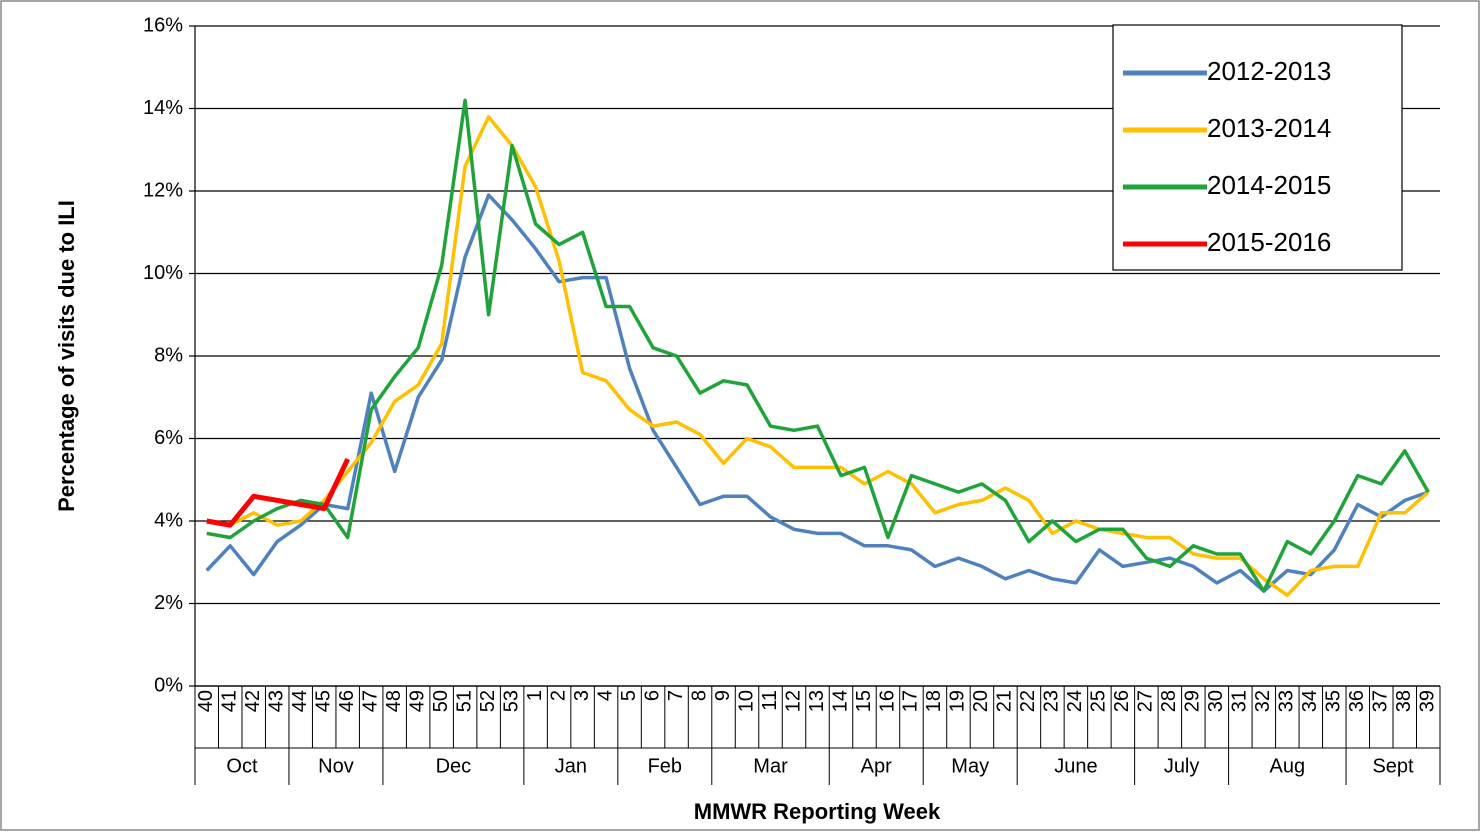 Image resolution: width=1481 pixels, height=832 pixels. What do you see at coordinates (558, 695) in the screenshot?
I see `x-tick-label: 2` at bounding box center [558, 695].